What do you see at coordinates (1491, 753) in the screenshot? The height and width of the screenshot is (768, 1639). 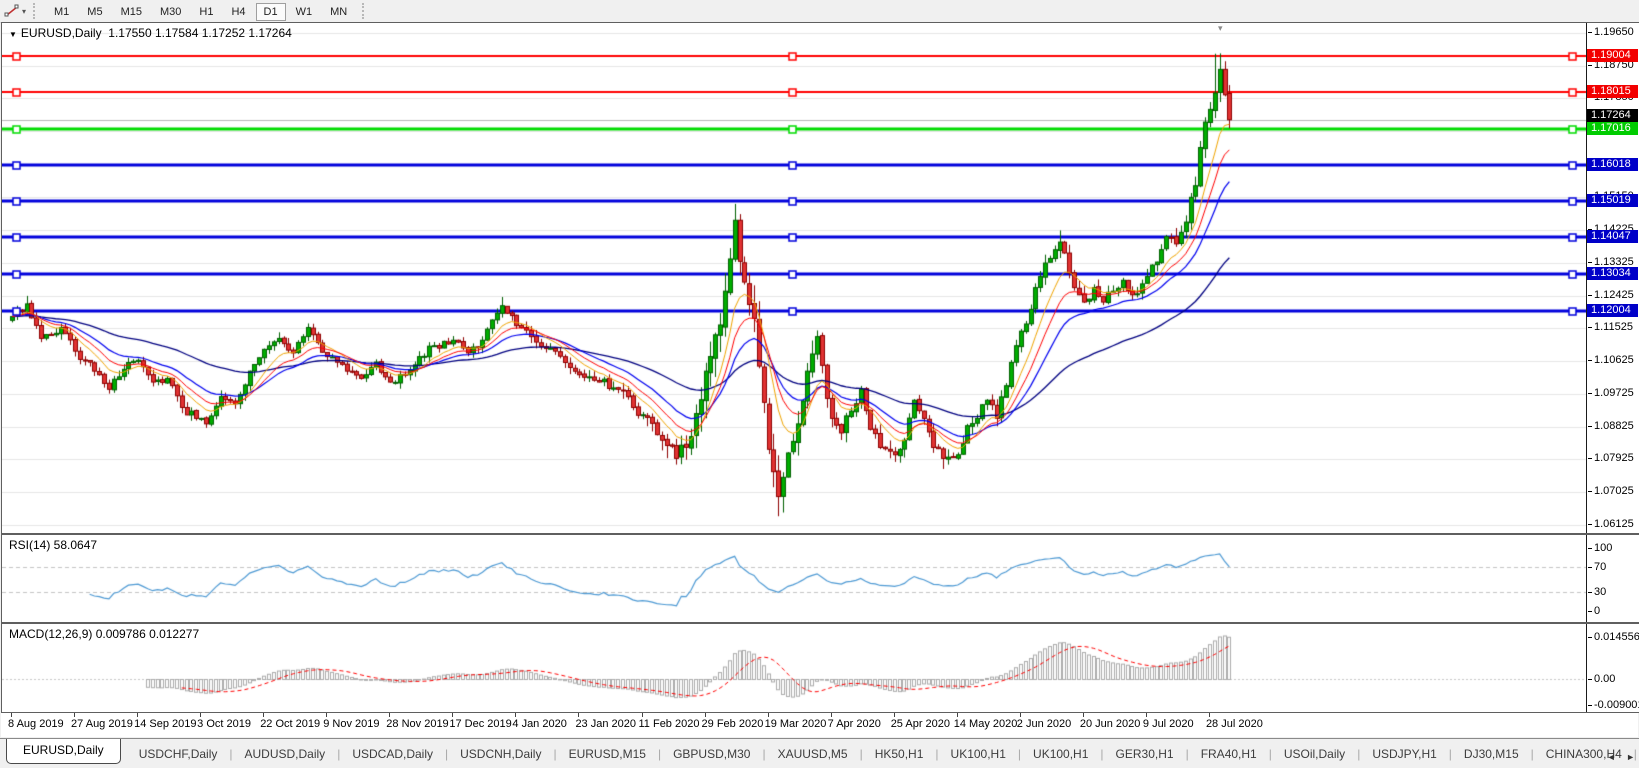 I see `tab-dj30-m15: DJ30,M15` at bounding box center [1491, 753].